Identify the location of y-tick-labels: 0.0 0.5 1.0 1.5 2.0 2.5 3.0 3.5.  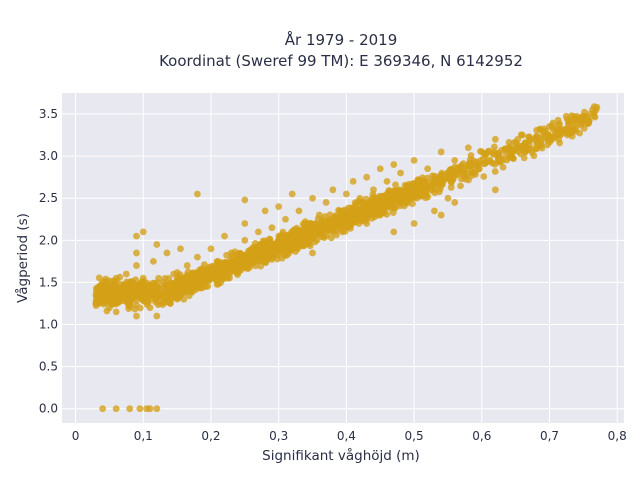
(48, 261).